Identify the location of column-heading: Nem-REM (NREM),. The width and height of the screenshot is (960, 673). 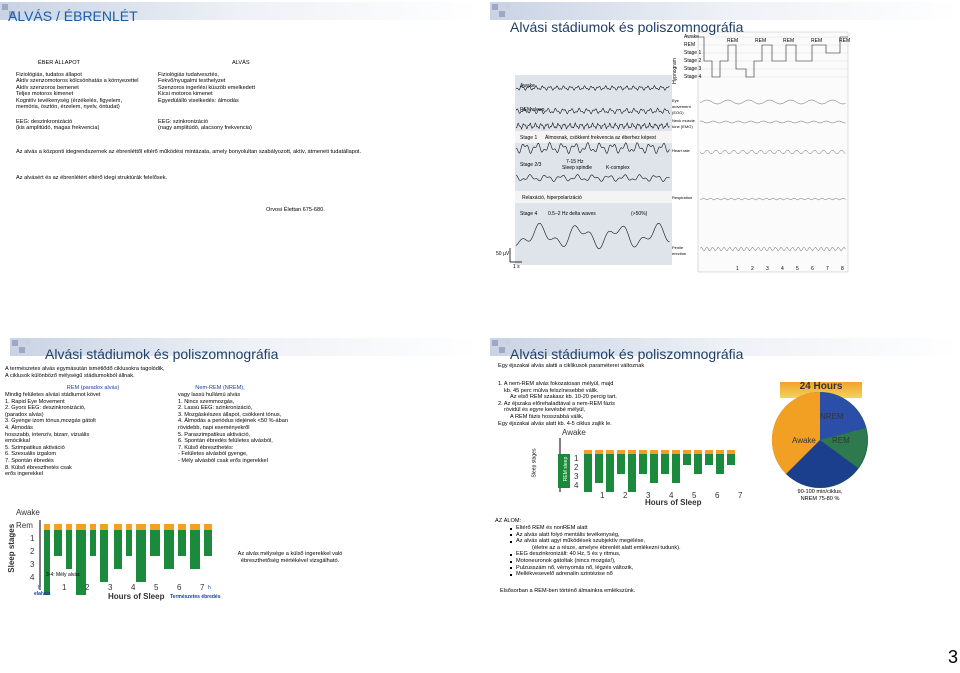
(220, 388).